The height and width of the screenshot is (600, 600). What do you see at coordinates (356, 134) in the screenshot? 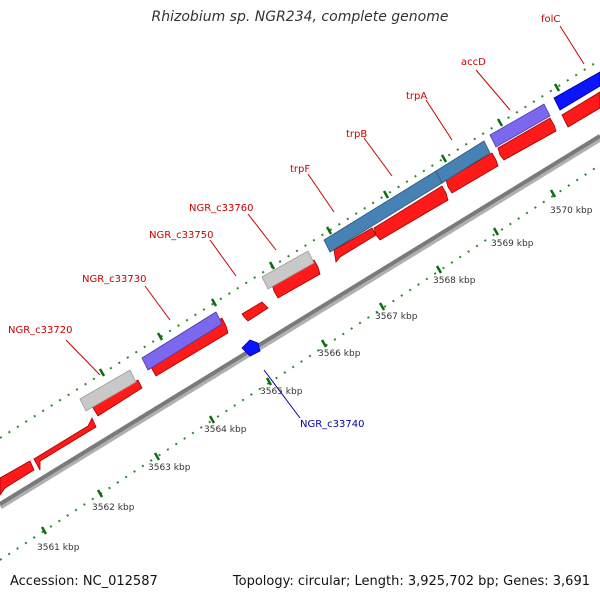
I see `gene-label: trpB` at bounding box center [356, 134].